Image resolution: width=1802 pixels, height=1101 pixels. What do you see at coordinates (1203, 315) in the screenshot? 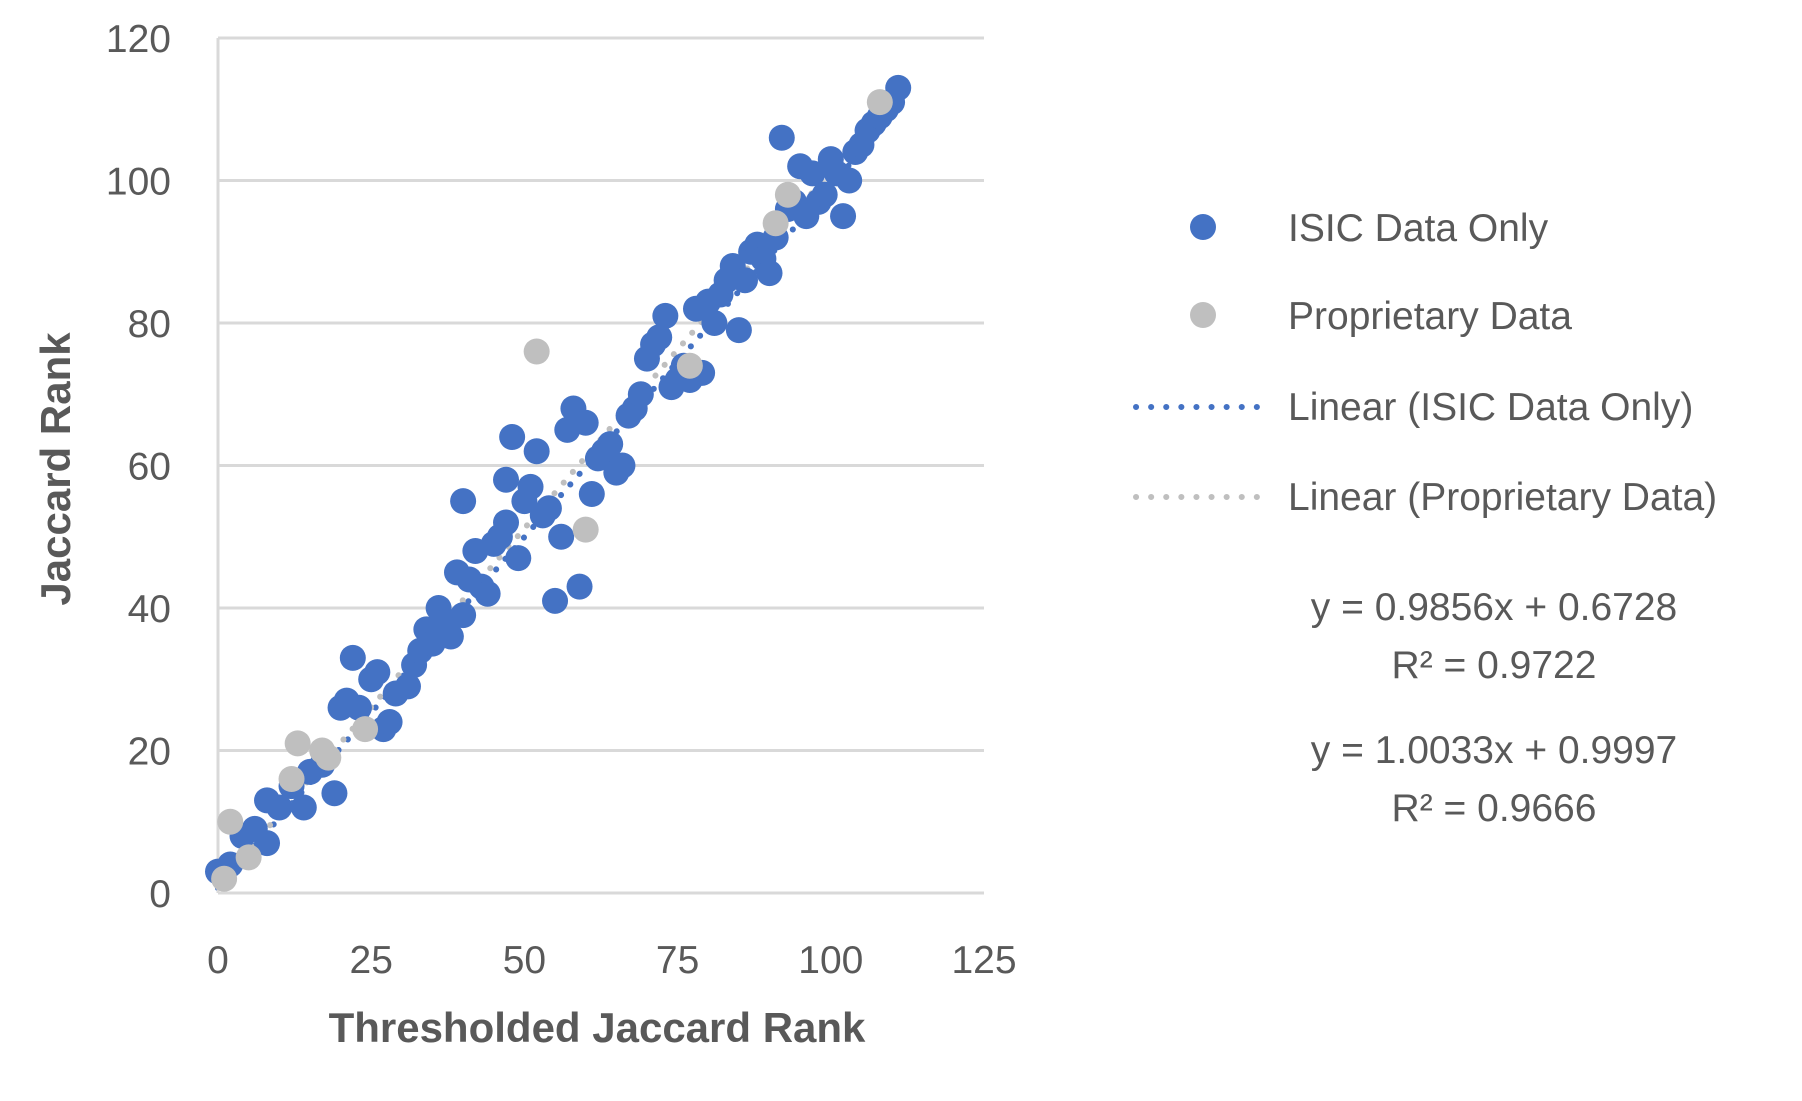
I see `legend-marker-proprietary` at bounding box center [1203, 315].